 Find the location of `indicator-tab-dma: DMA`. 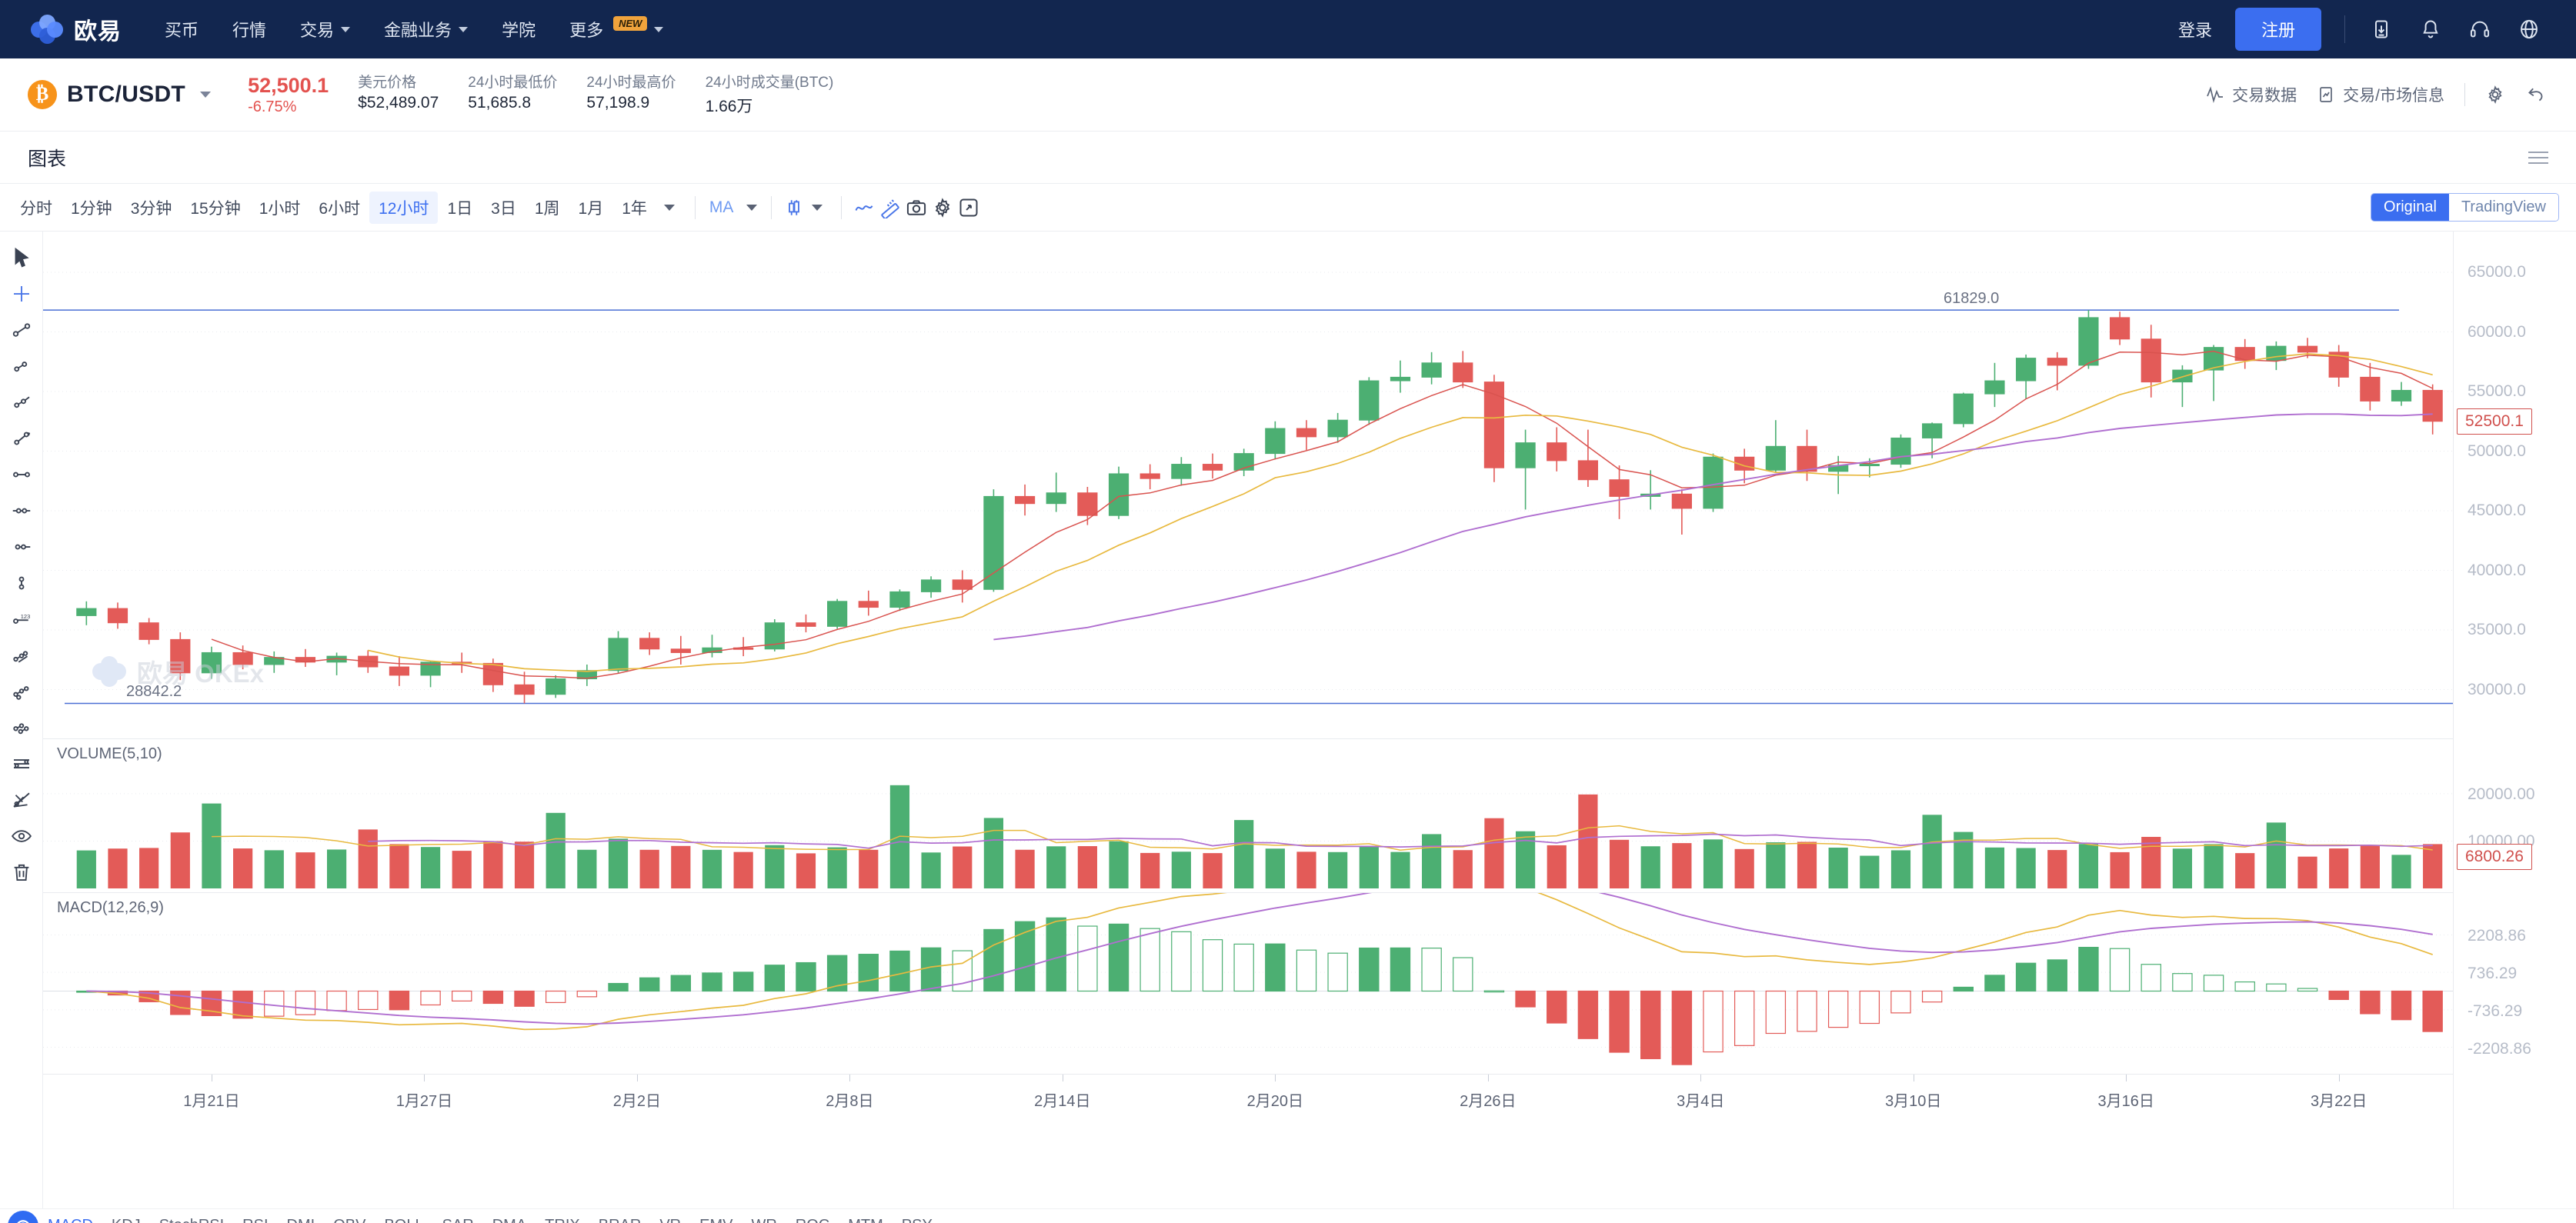

indicator-tab-dma: DMA is located at coordinates (509, 1220).